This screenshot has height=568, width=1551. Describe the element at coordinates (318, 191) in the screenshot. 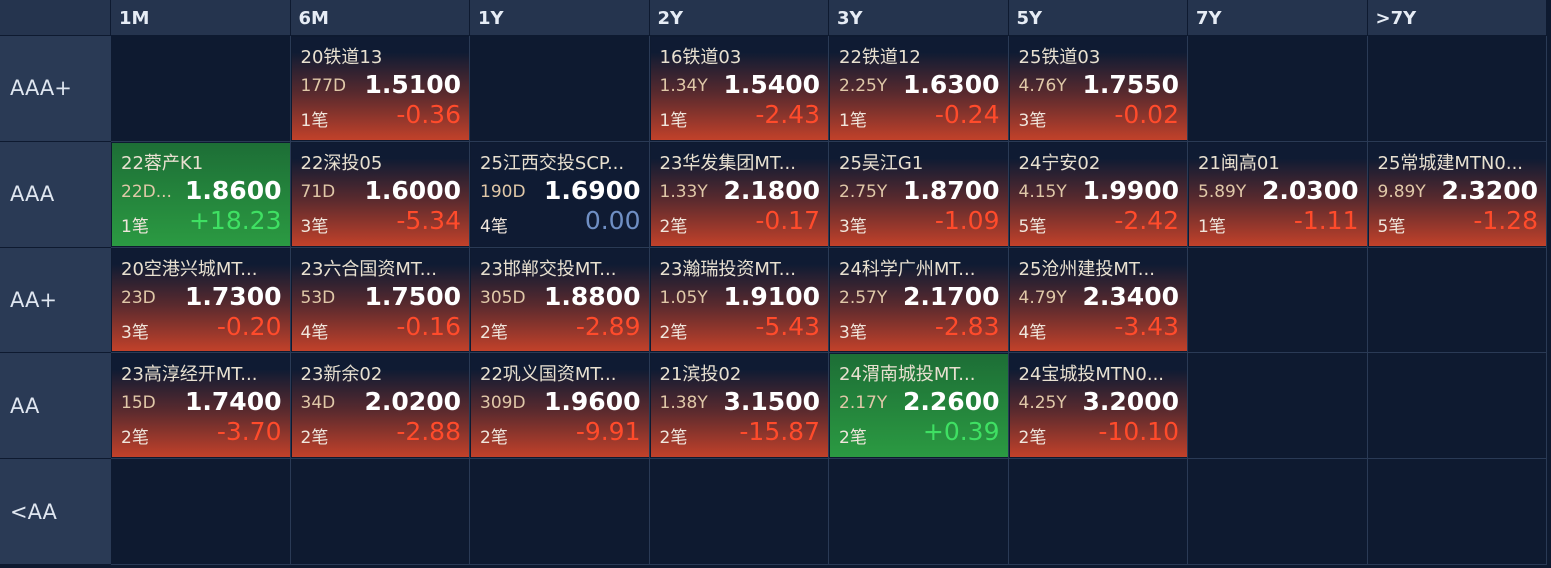

I see `term: 71D` at that location.